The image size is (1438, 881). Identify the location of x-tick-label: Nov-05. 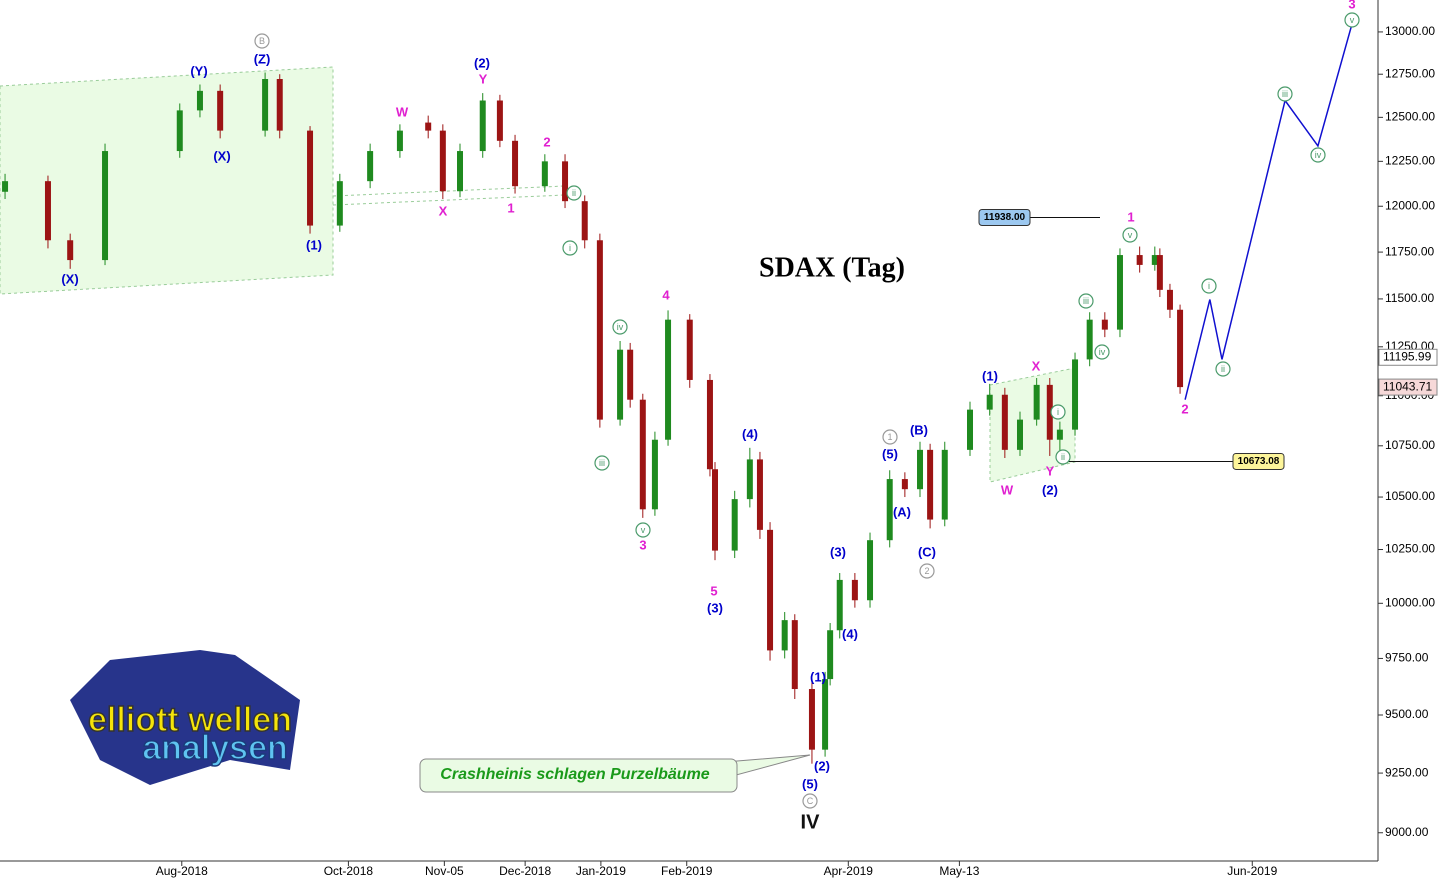
(444, 871).